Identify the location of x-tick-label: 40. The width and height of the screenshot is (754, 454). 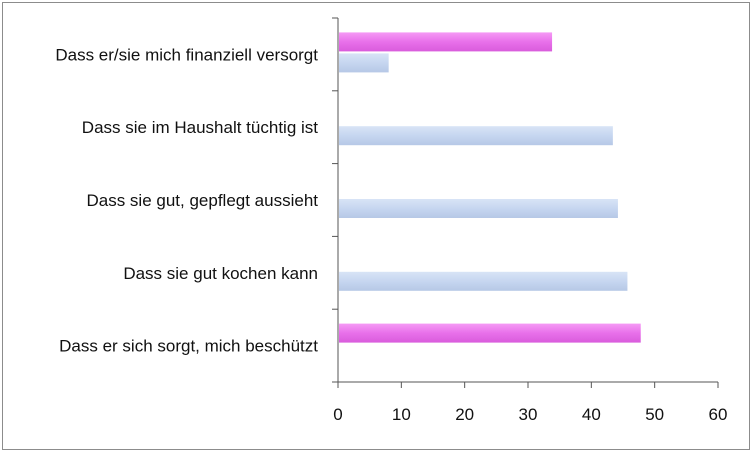
(591, 414).